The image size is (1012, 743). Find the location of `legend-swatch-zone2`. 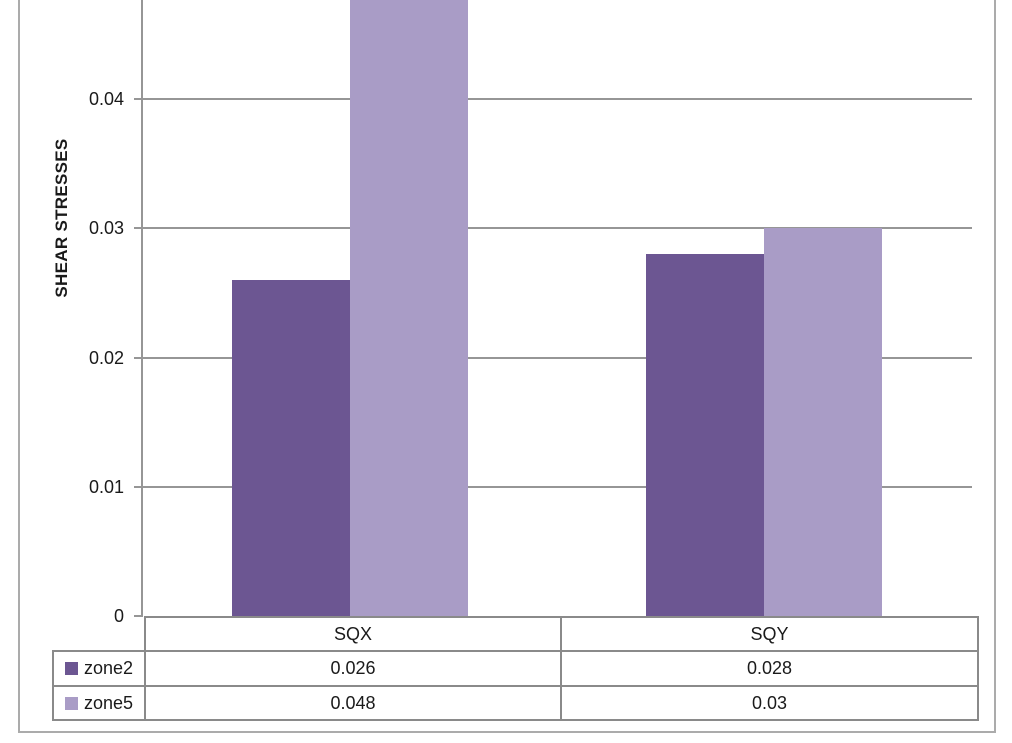

legend-swatch-zone2 is located at coordinates (71, 668).